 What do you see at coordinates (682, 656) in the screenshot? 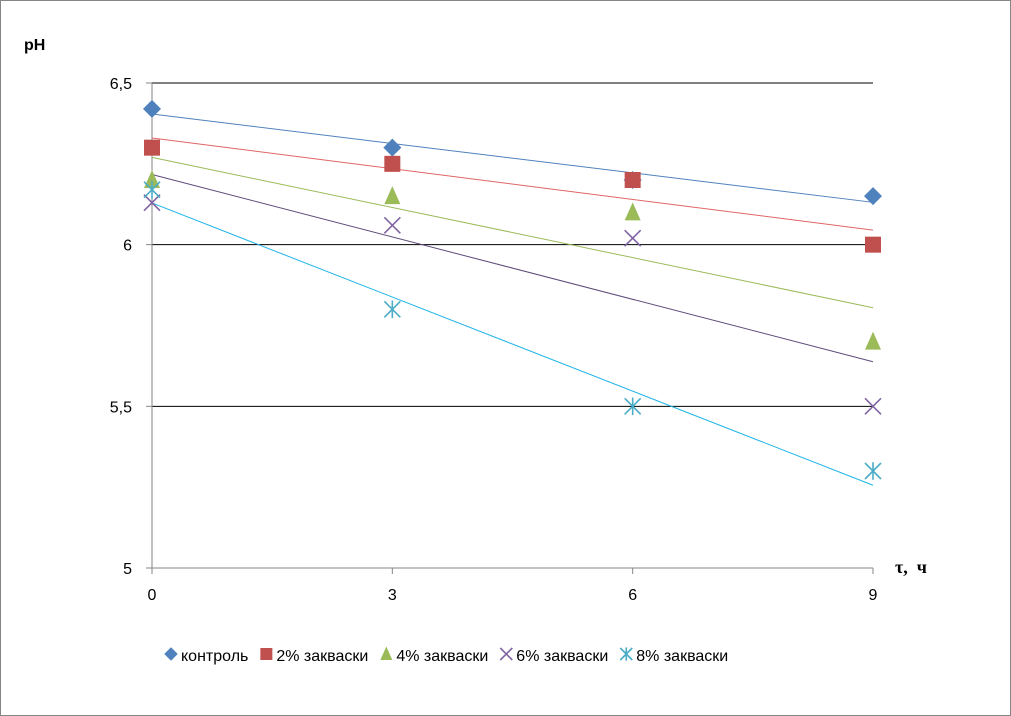
I see `legend-label: 8% закваски` at bounding box center [682, 656].